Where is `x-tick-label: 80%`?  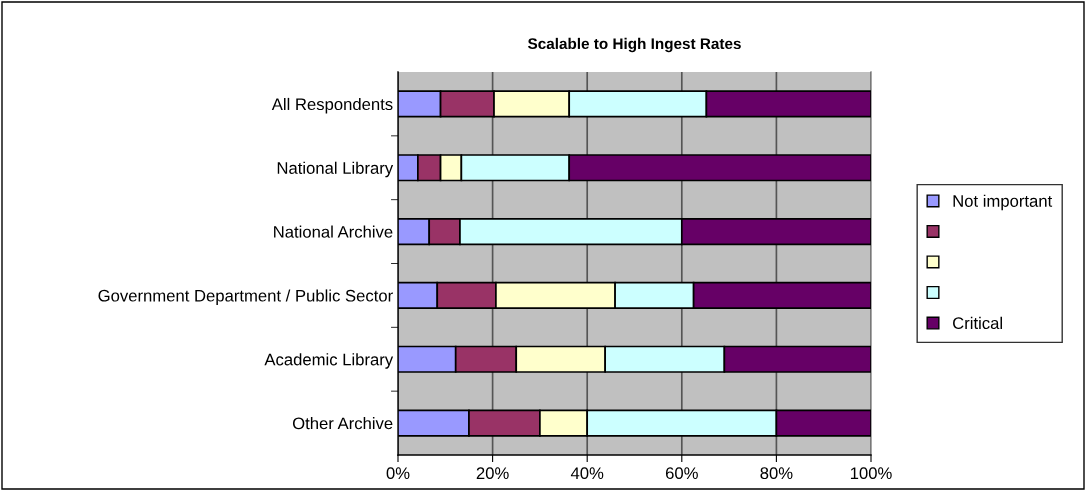
x-tick-label: 80% is located at coordinates (776, 473).